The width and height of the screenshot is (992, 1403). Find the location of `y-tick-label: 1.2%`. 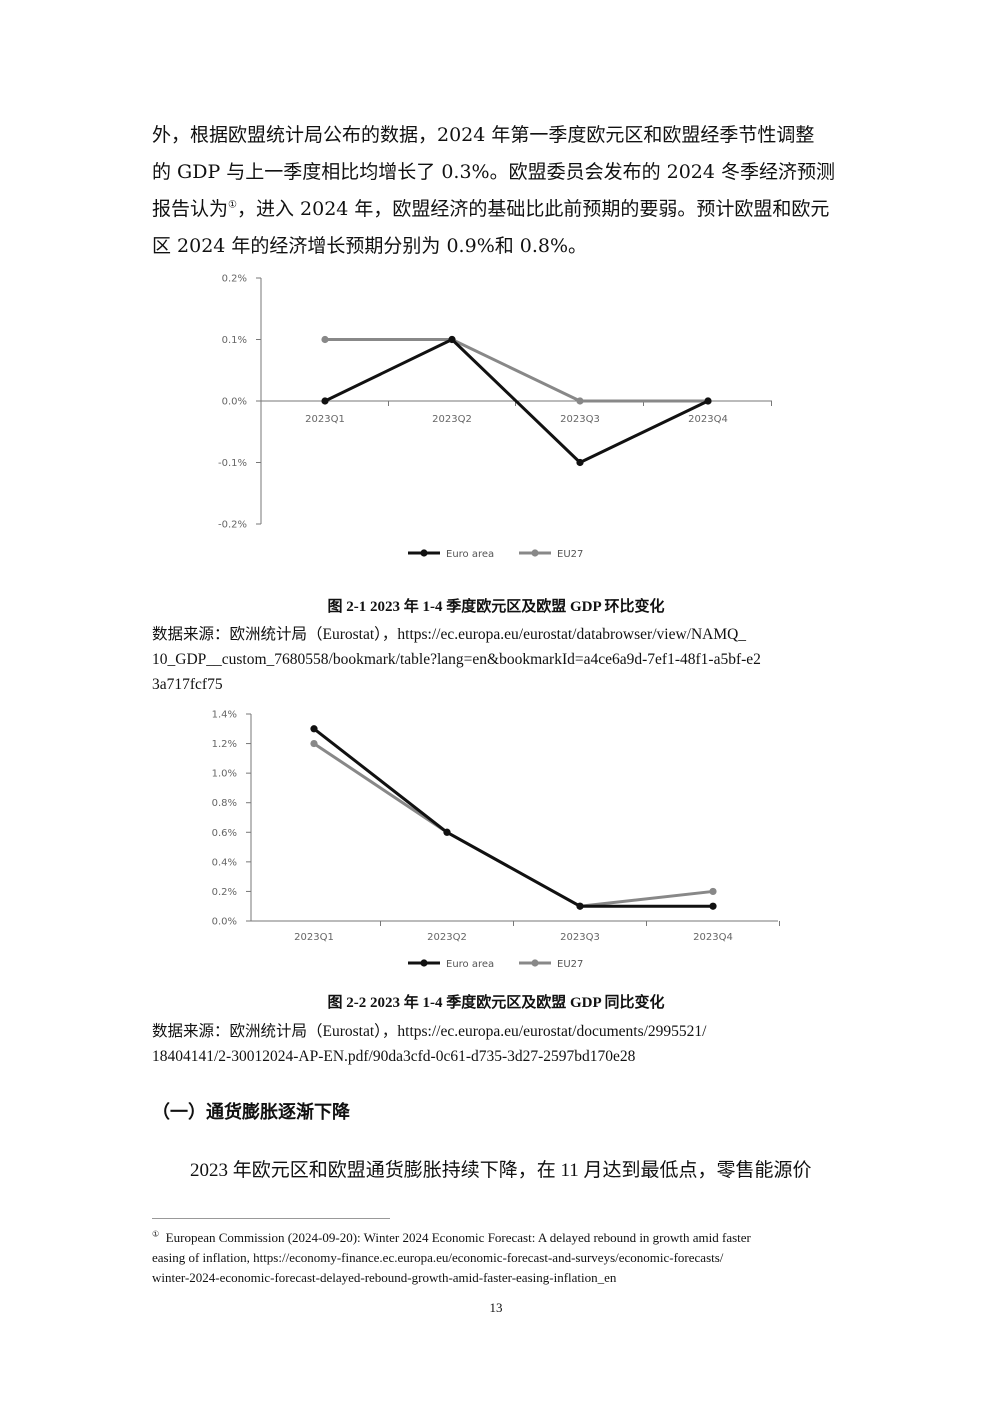

y-tick-label: 1.2% is located at coordinates (224, 744).